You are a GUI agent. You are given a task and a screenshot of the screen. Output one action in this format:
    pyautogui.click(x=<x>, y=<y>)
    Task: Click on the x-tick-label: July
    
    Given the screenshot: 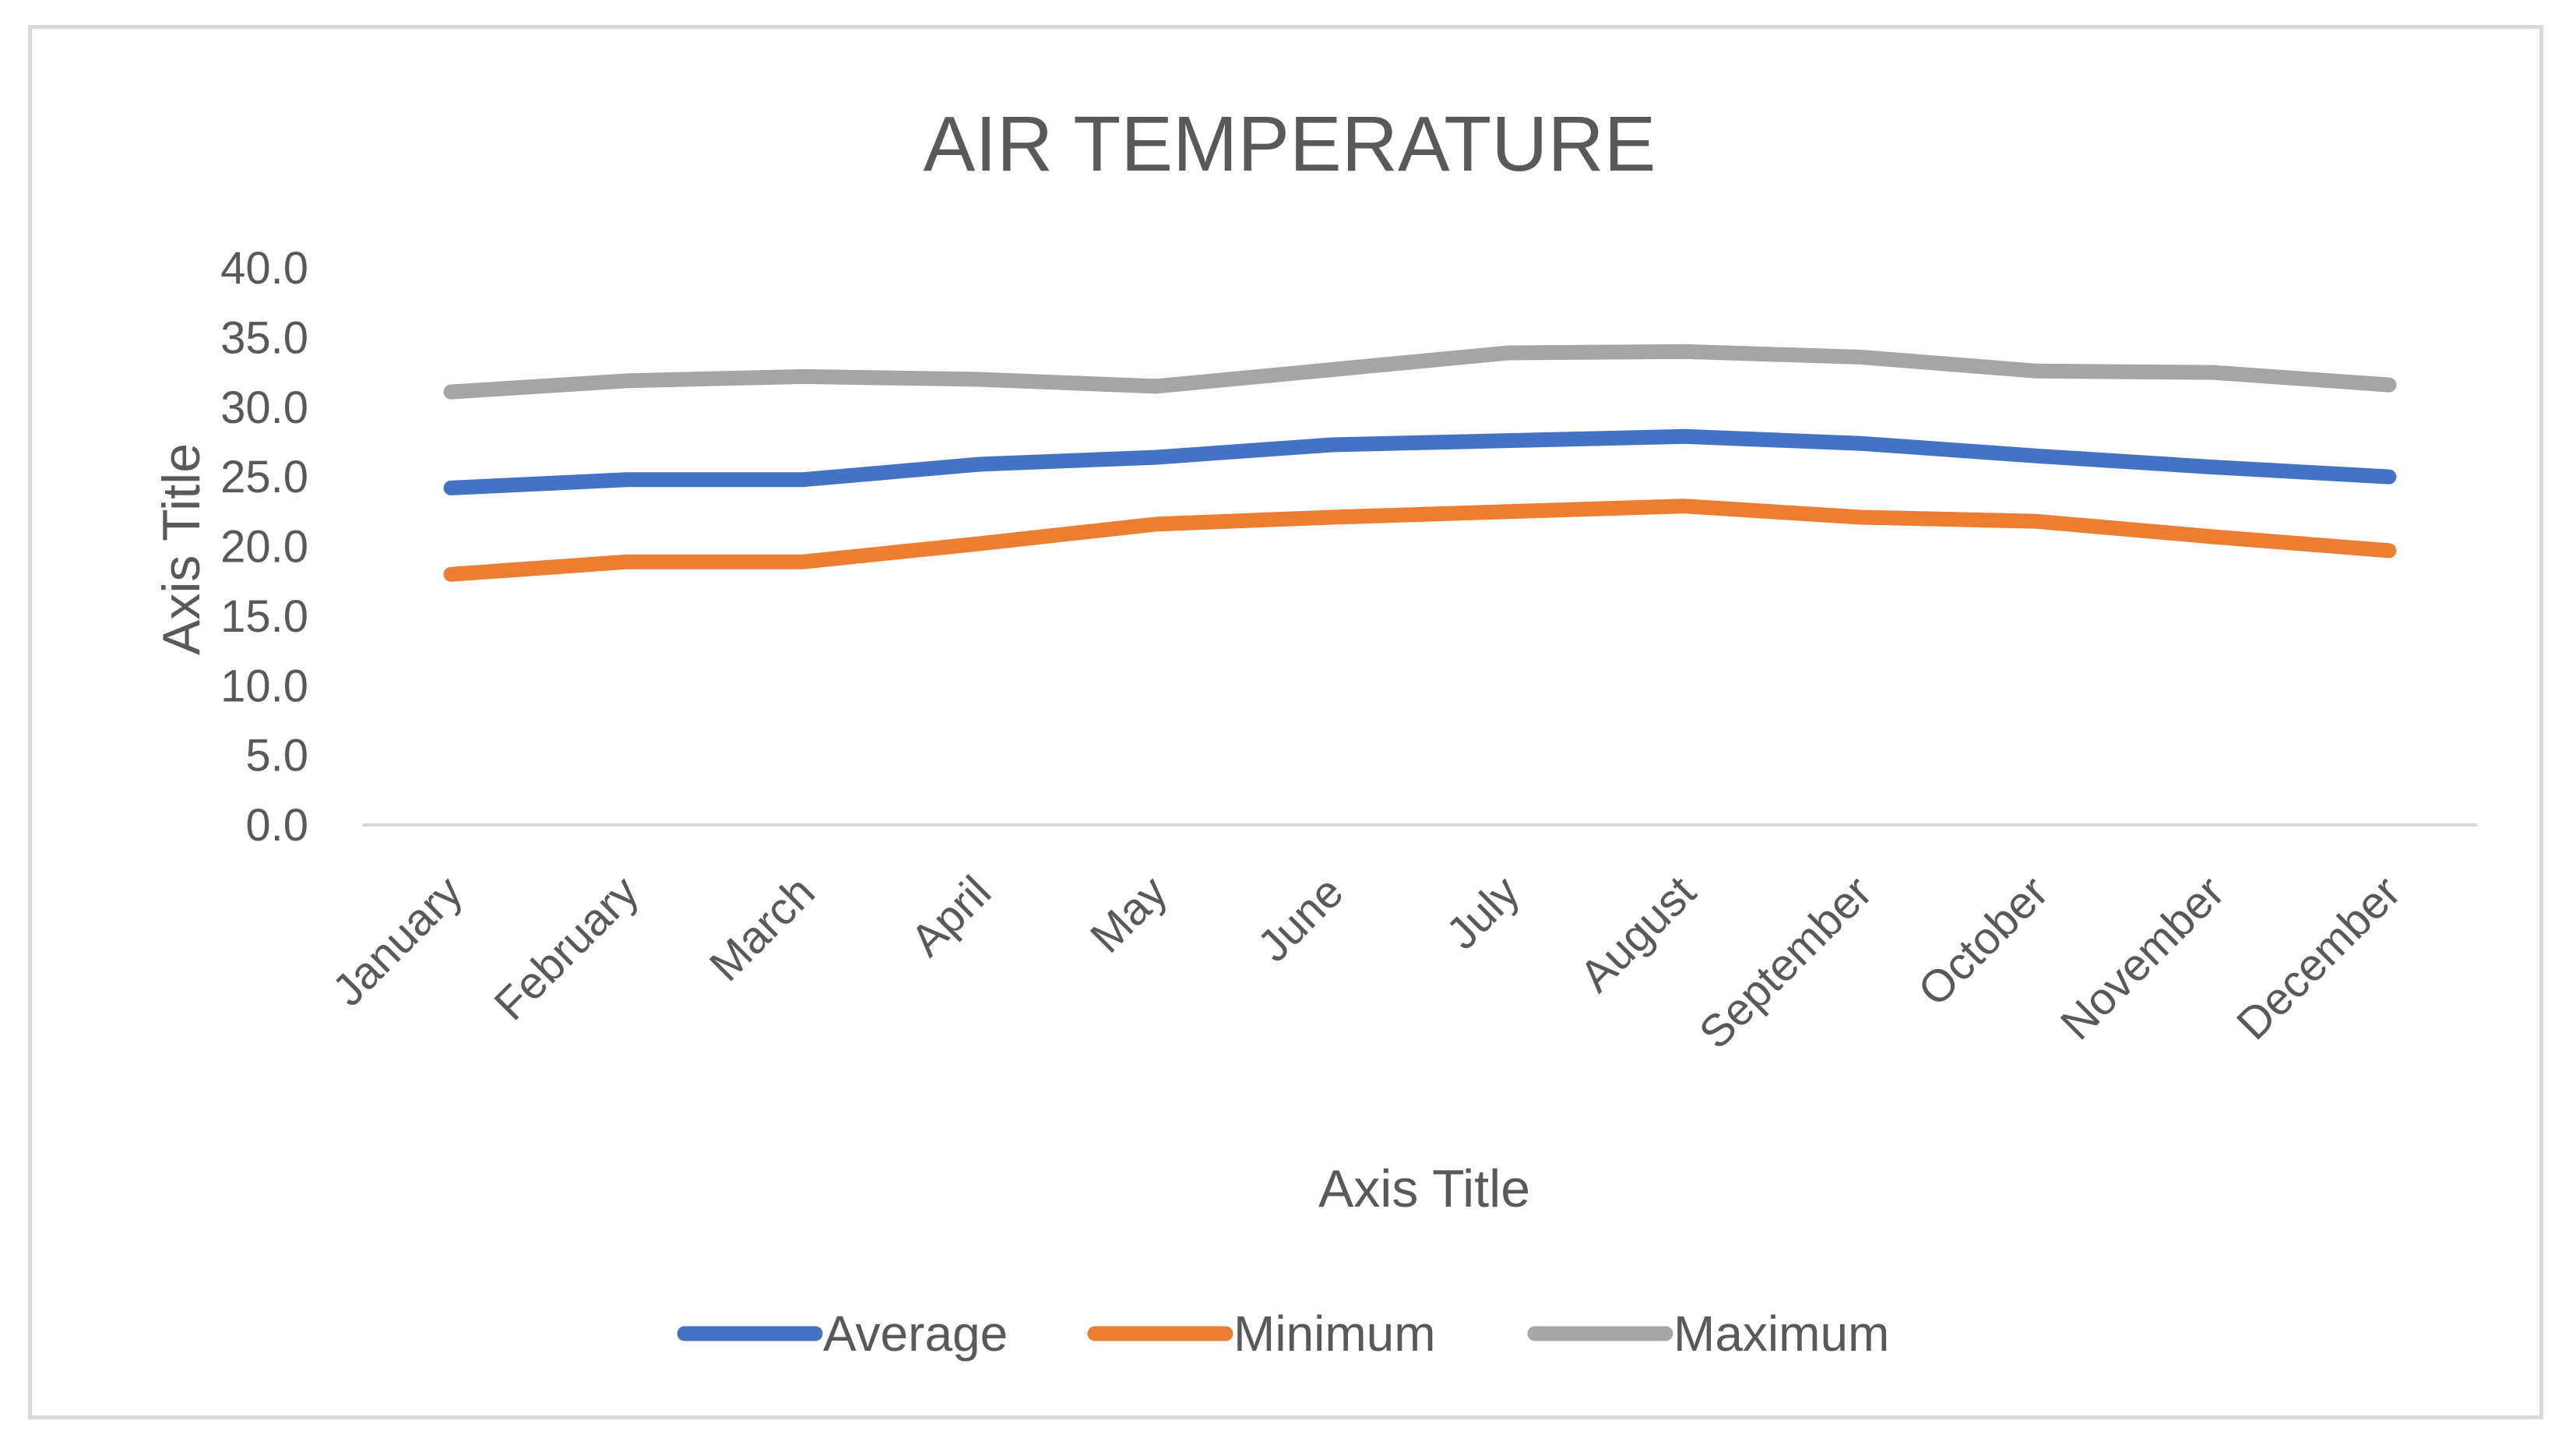 What is the action you would take?
    pyautogui.click(x=1483, y=912)
    